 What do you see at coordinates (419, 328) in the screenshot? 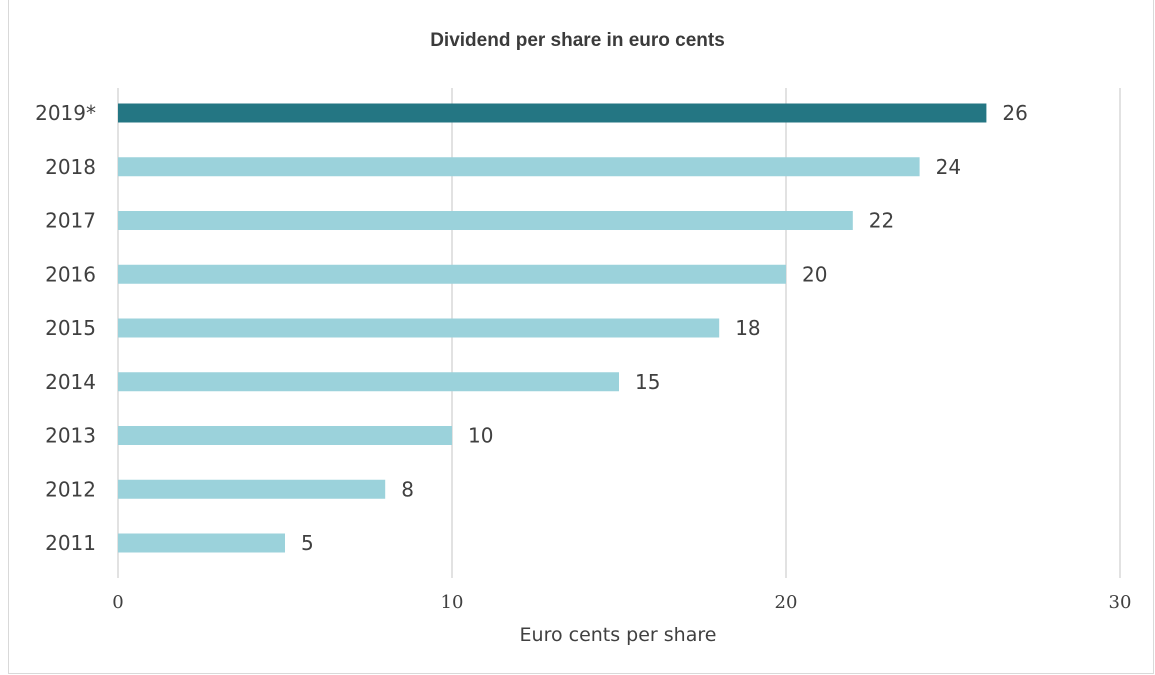
I see `bar-2015` at bounding box center [419, 328].